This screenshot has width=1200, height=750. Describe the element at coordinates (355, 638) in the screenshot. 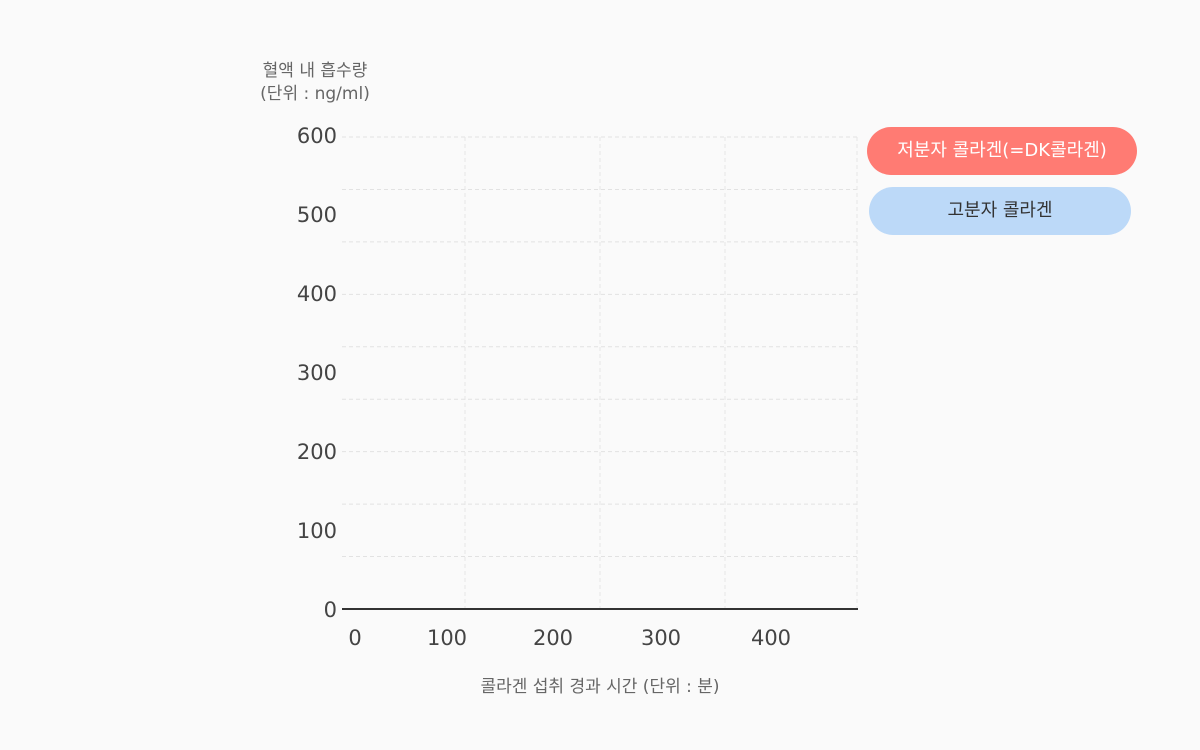

I see `x-tick-label: 0` at that location.